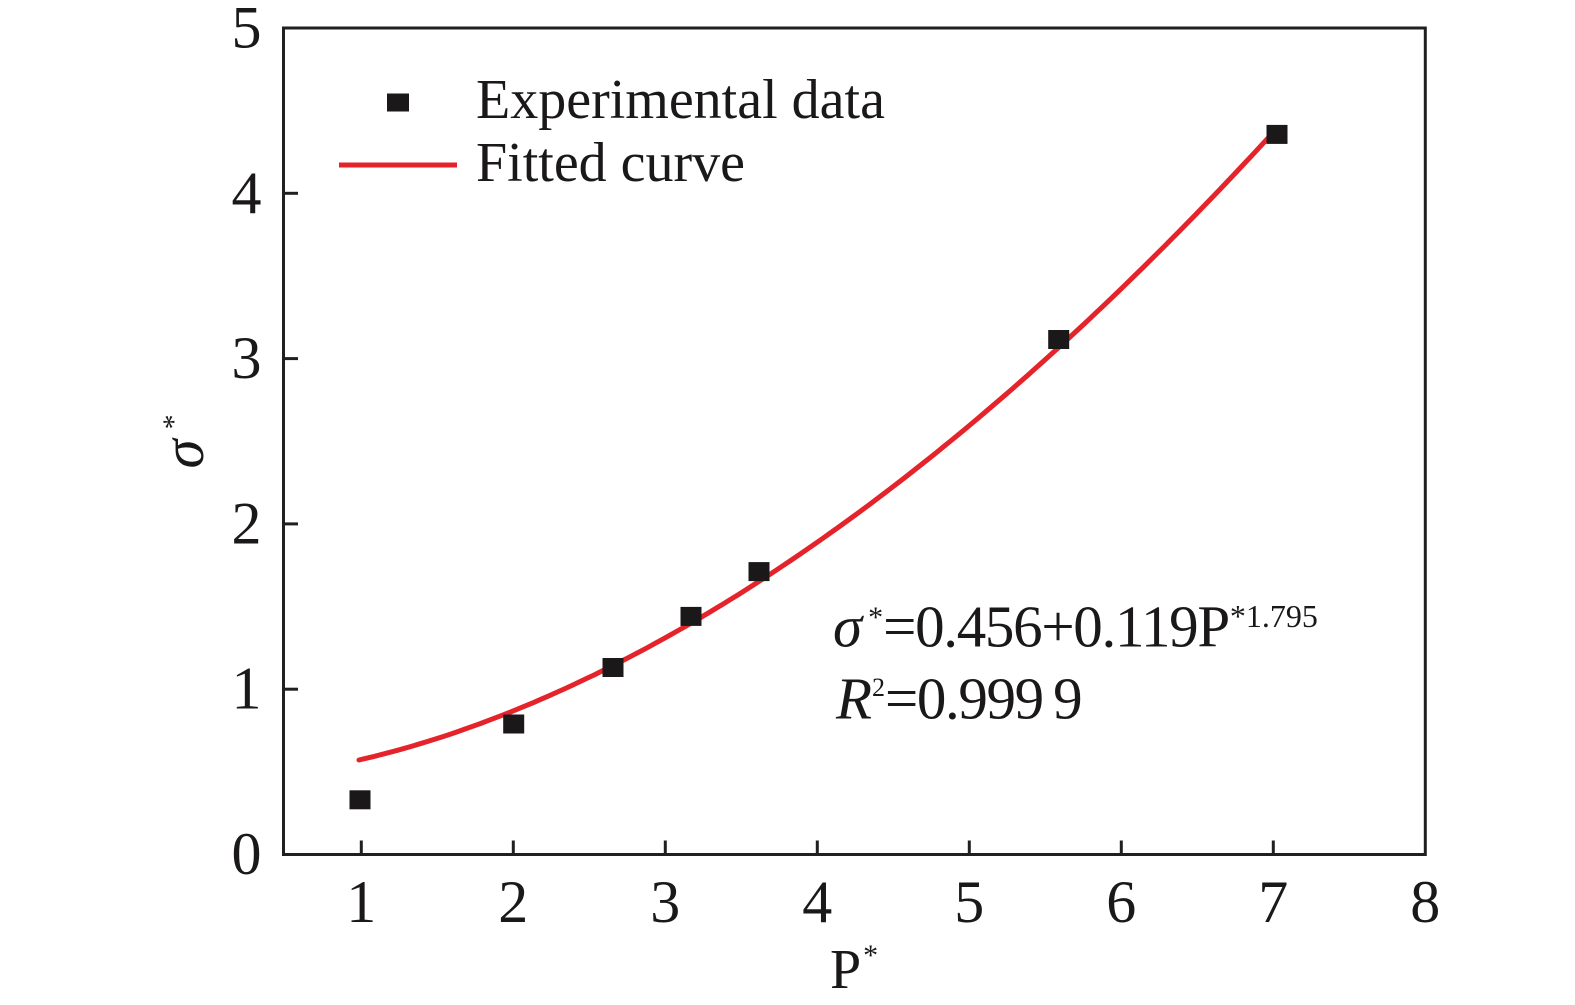 Image resolution: width=1575 pixels, height=1005 pixels. Describe the element at coordinates (958, 699) in the screenshot. I see `svg-text: R2=0.999 9` at that location.